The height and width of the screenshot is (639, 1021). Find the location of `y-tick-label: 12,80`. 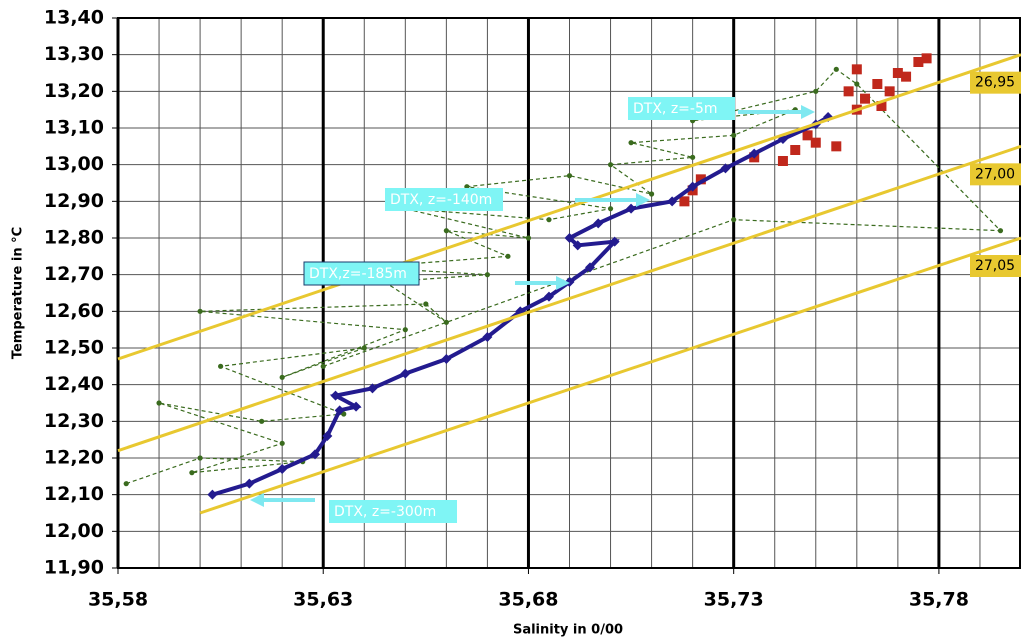

y-tick-label: 12,80 is located at coordinates (74, 238).